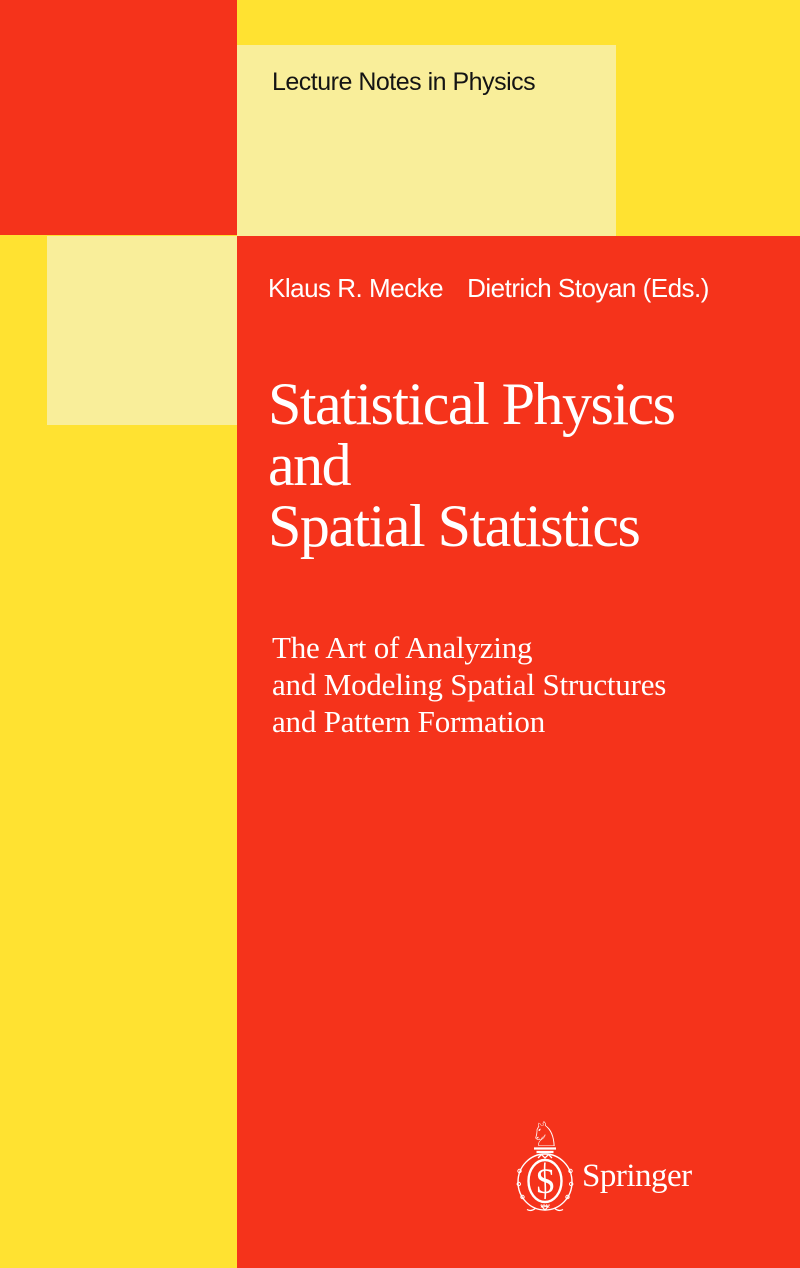 The height and width of the screenshot is (1268, 800). I want to click on author-name-2: Dietrich Stoyan (Eds.), so click(588, 288).